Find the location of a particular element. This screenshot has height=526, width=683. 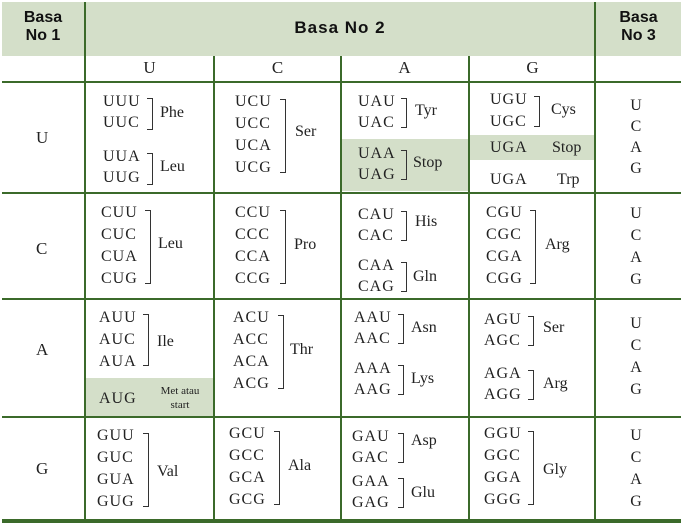

header-second-base-label: Basa No 2 is located at coordinates (340, 27).